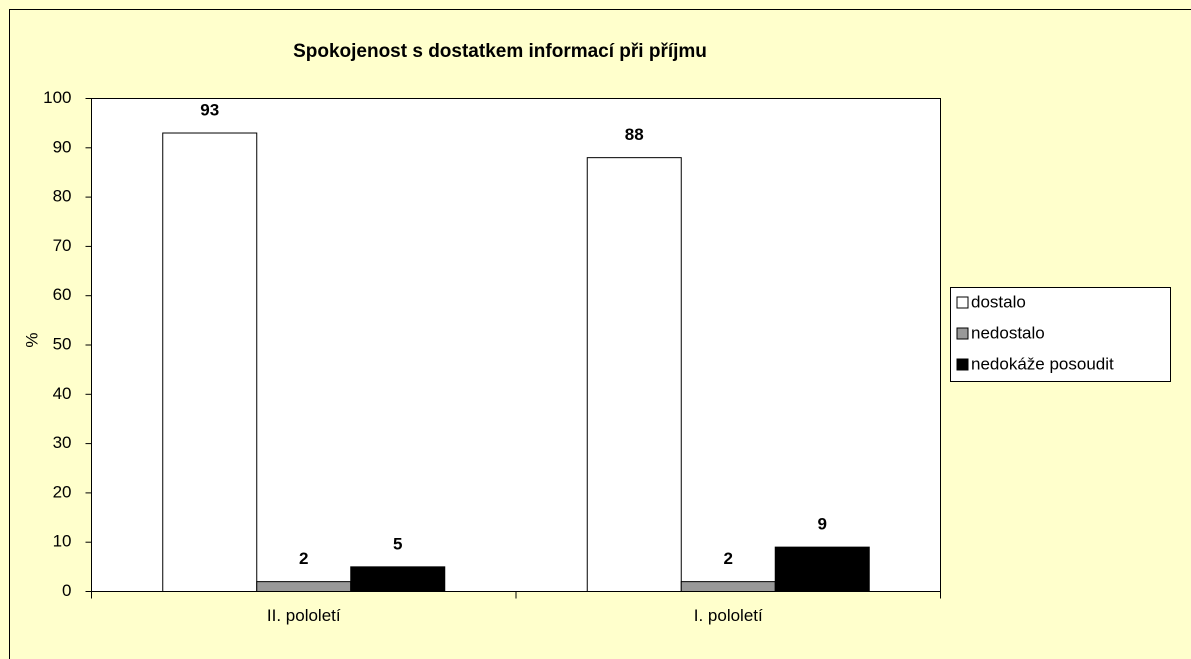 This screenshot has width=1191, height=659. What do you see at coordinates (62, 196) in the screenshot?
I see `y-tick-label: 80` at bounding box center [62, 196].